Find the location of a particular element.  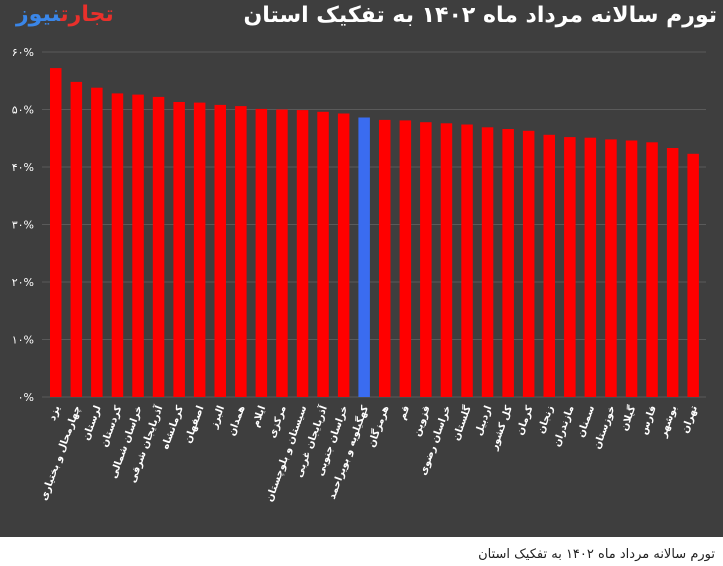

publisher-logo: تجارتنیوز is located at coordinates (65, 14).